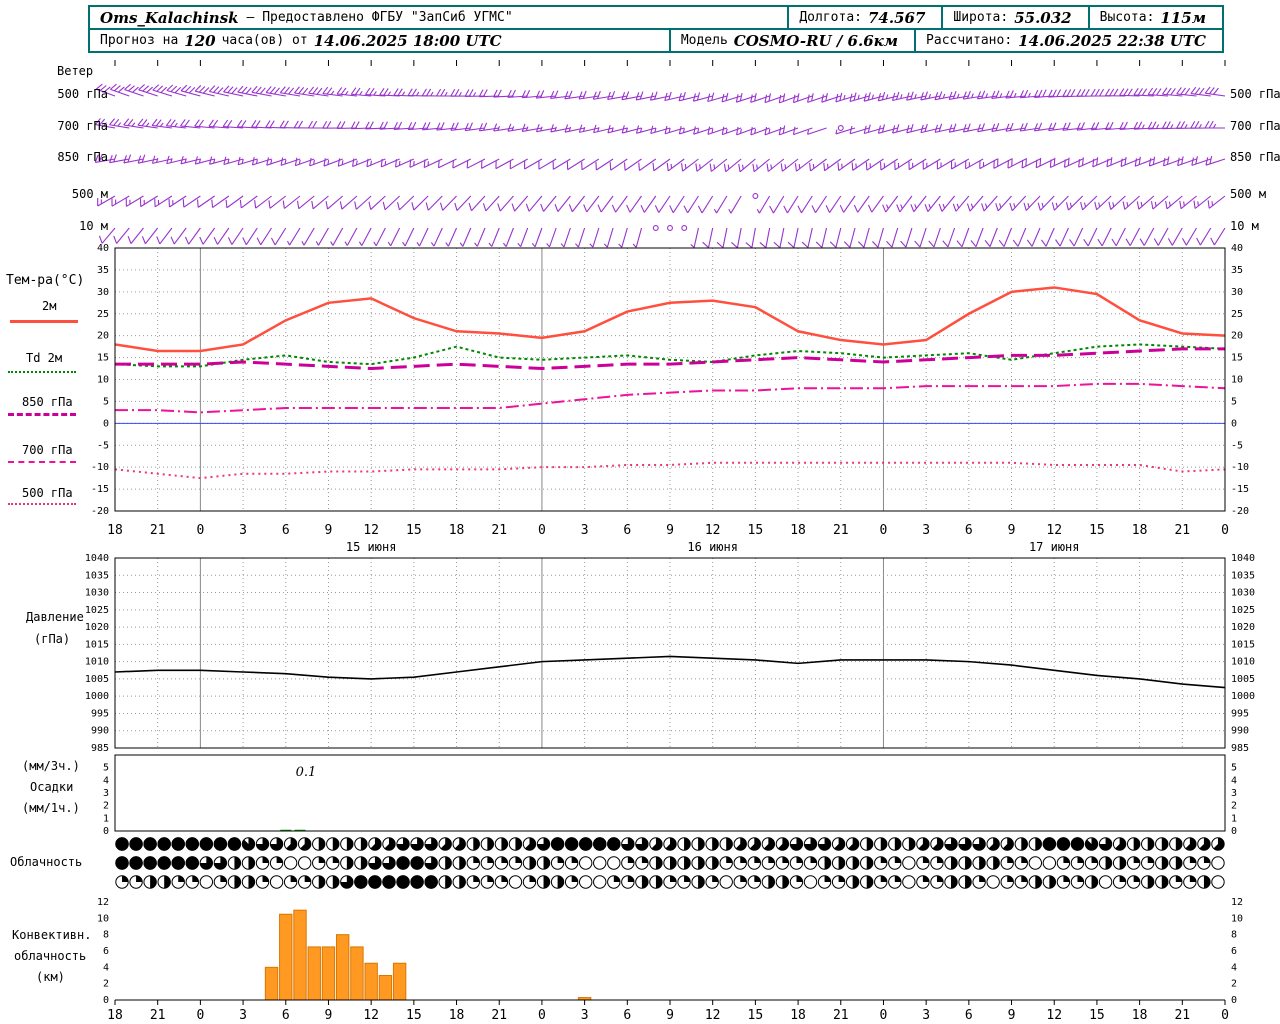  Describe the element at coordinates (712, 547) in the screenshot. I see `date-label: 16 июня` at that location.